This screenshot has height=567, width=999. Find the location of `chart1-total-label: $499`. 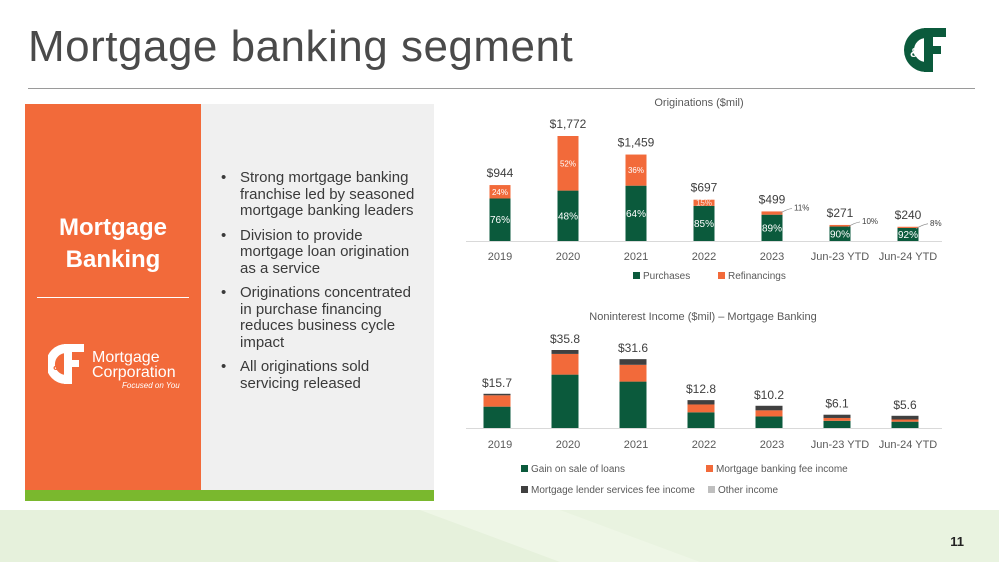

chart1-total-label: $499 is located at coordinates (772, 199).